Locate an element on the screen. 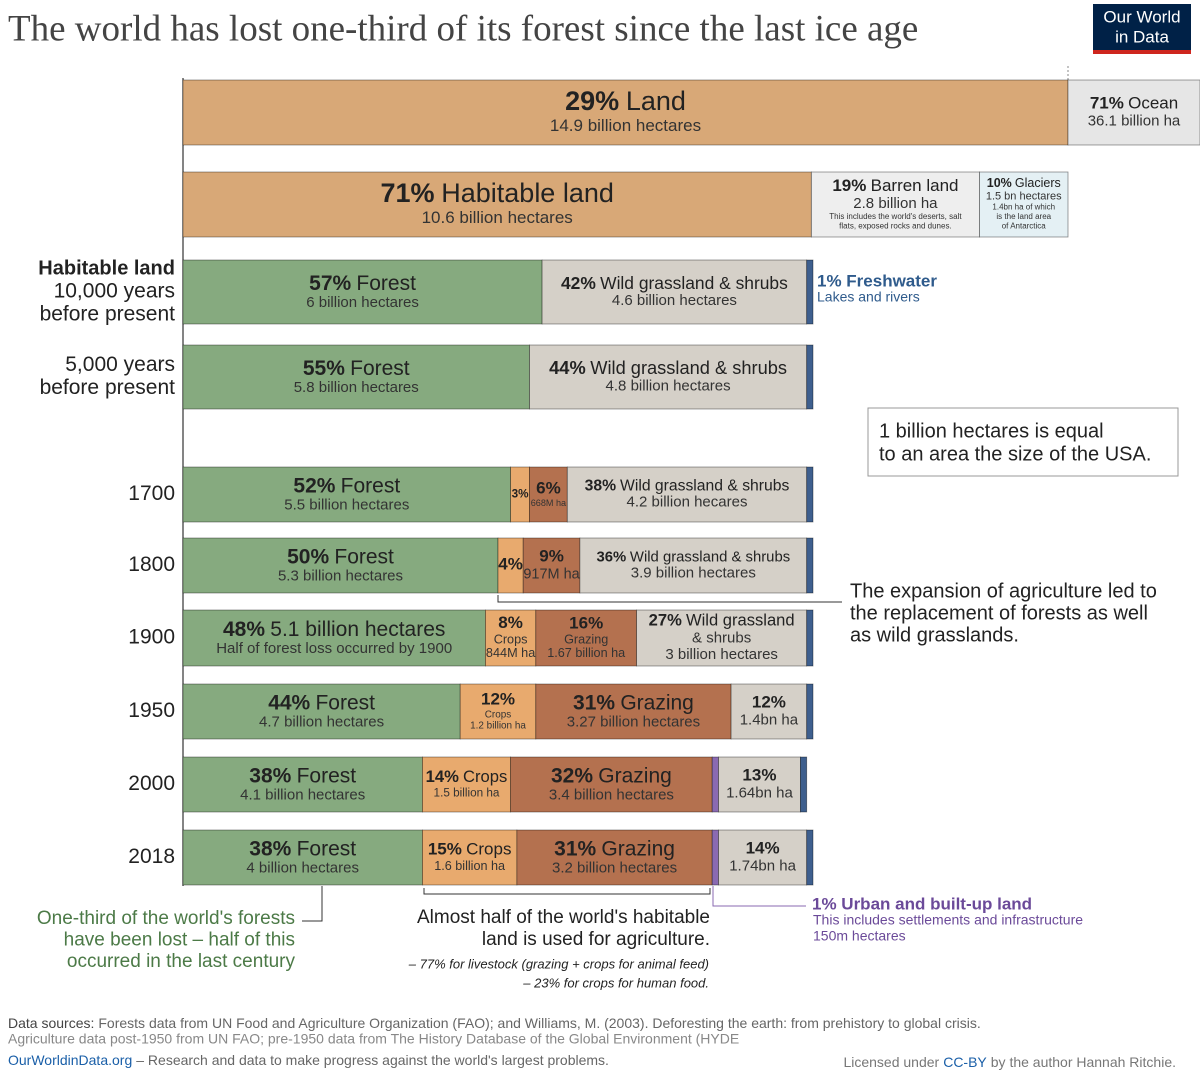 The image size is (1200, 1080). segment-label: 32% Grazing is located at coordinates (611, 775).